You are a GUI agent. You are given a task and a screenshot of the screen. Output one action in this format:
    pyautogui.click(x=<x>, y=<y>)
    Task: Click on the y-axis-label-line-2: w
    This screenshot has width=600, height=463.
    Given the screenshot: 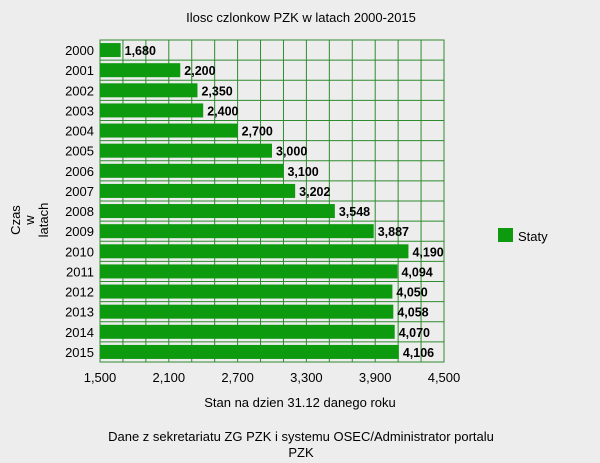 What is the action you would take?
    pyautogui.click(x=29, y=220)
    